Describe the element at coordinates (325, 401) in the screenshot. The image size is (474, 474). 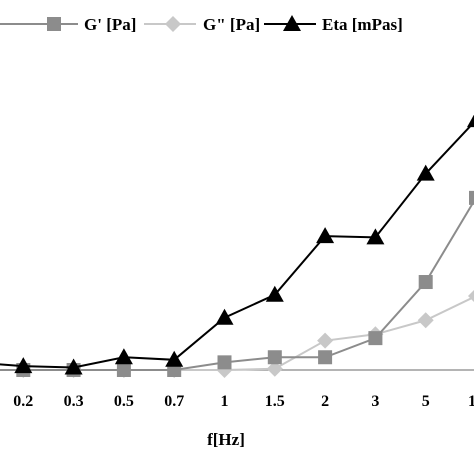
I see `x-tick-label: 2` at that location.